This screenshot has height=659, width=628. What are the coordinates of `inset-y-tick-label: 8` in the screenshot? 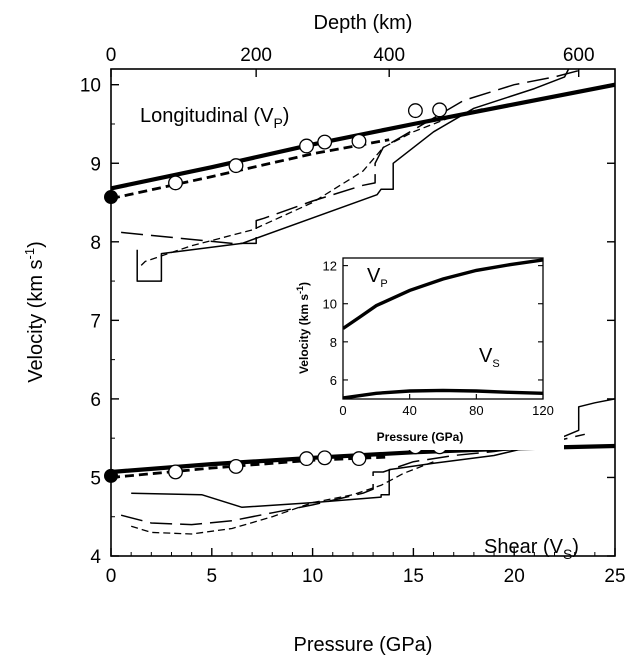 It's located at (333, 342).